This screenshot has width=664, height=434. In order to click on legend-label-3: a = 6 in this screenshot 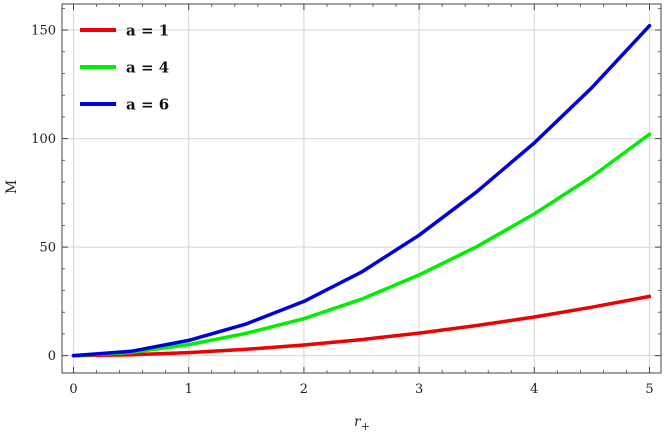, I will do `click(147, 105)`.